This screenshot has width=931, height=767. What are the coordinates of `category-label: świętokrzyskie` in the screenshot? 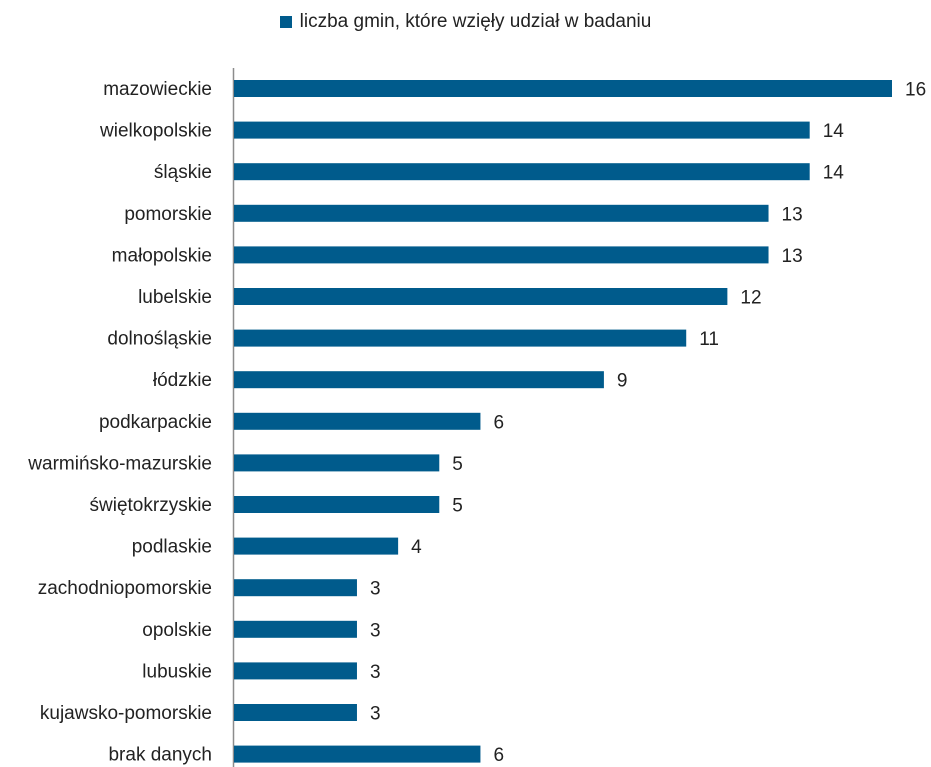 It's located at (151, 505).